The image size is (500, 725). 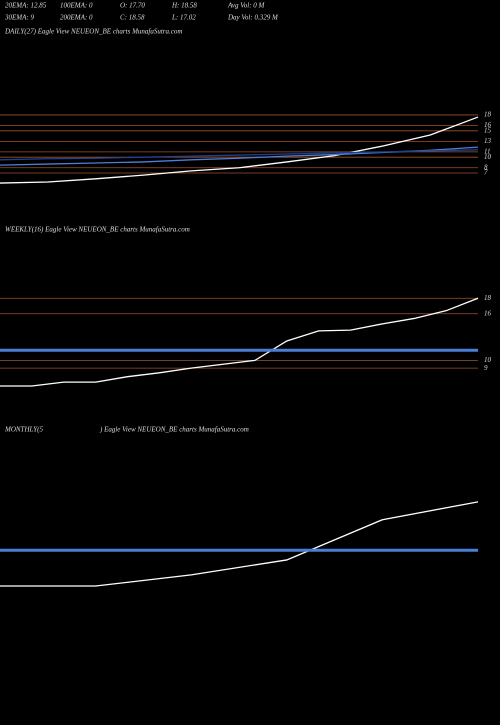 What do you see at coordinates (486, 173) in the screenshot?
I see `y-tick-label: 7` at bounding box center [486, 173].